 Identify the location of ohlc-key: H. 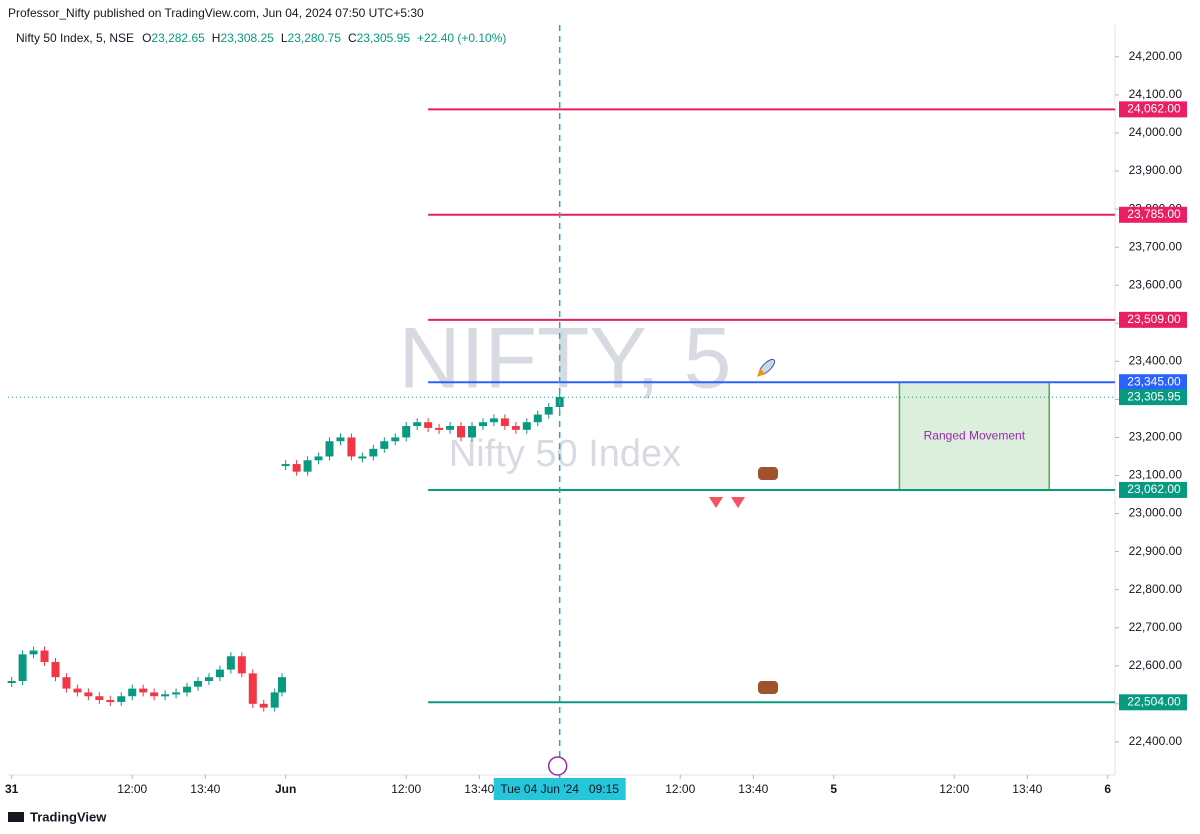
(216, 38).